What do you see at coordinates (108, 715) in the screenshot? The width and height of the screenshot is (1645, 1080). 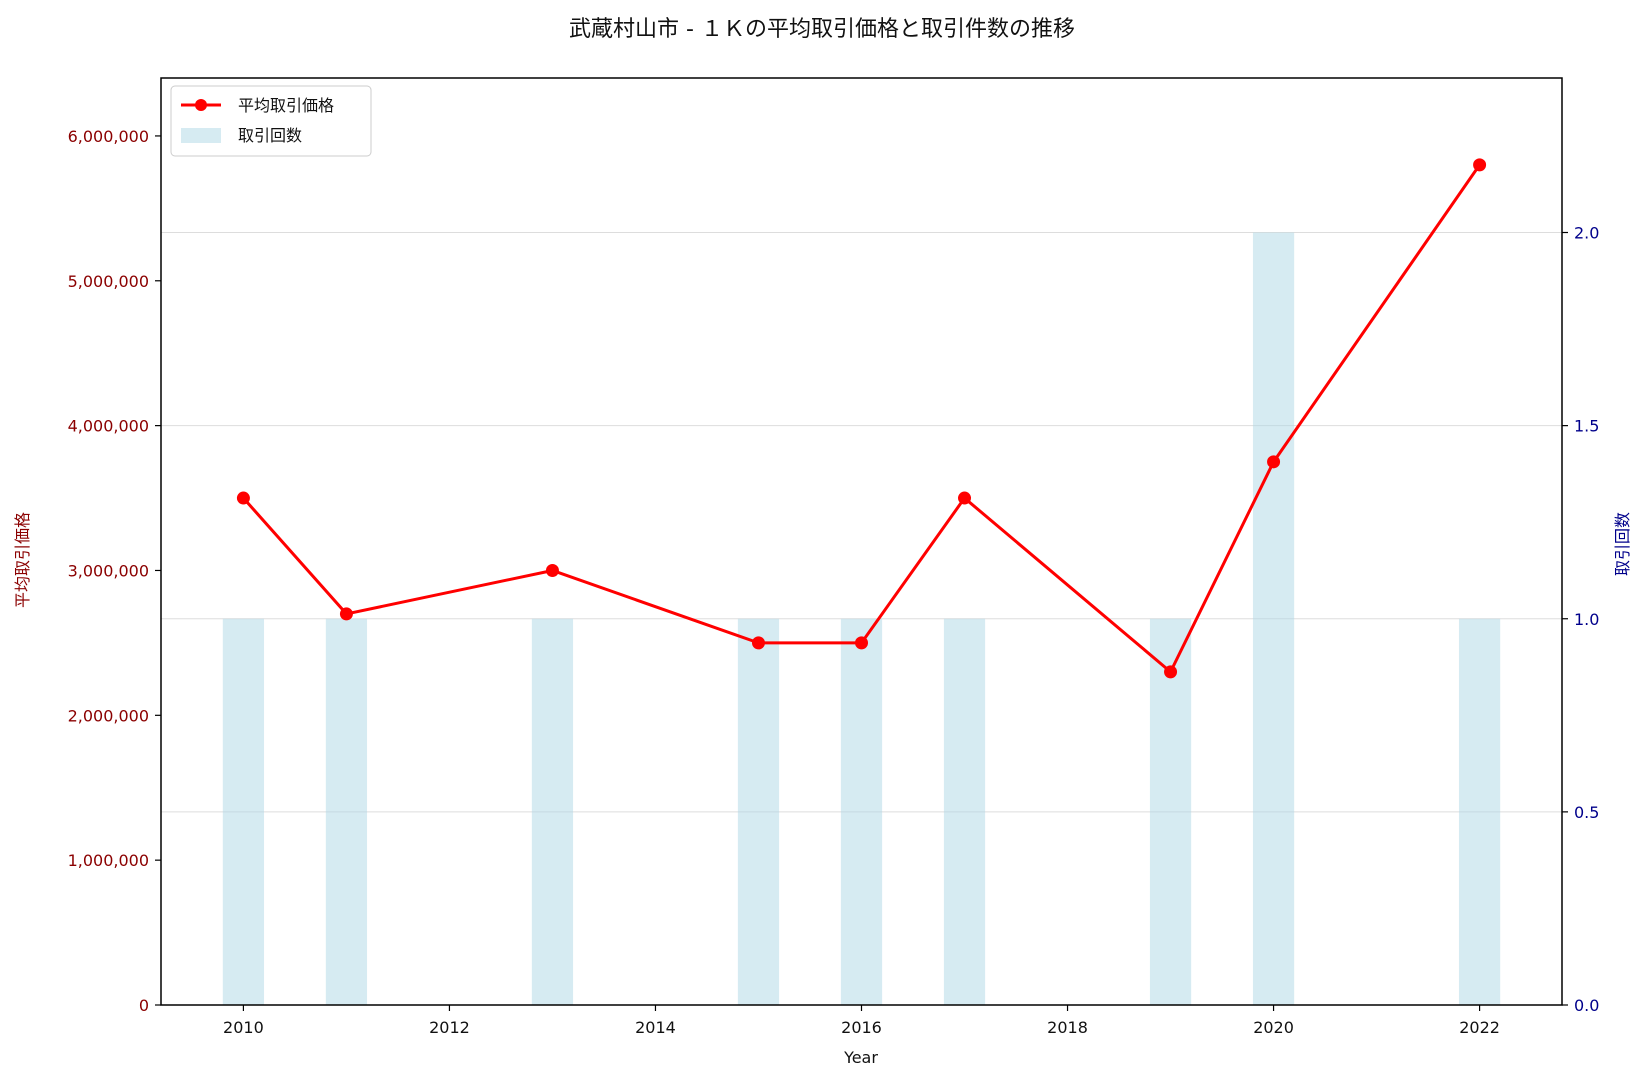 I see `y-left-tick-label-2: 2,000,000` at bounding box center [108, 715].